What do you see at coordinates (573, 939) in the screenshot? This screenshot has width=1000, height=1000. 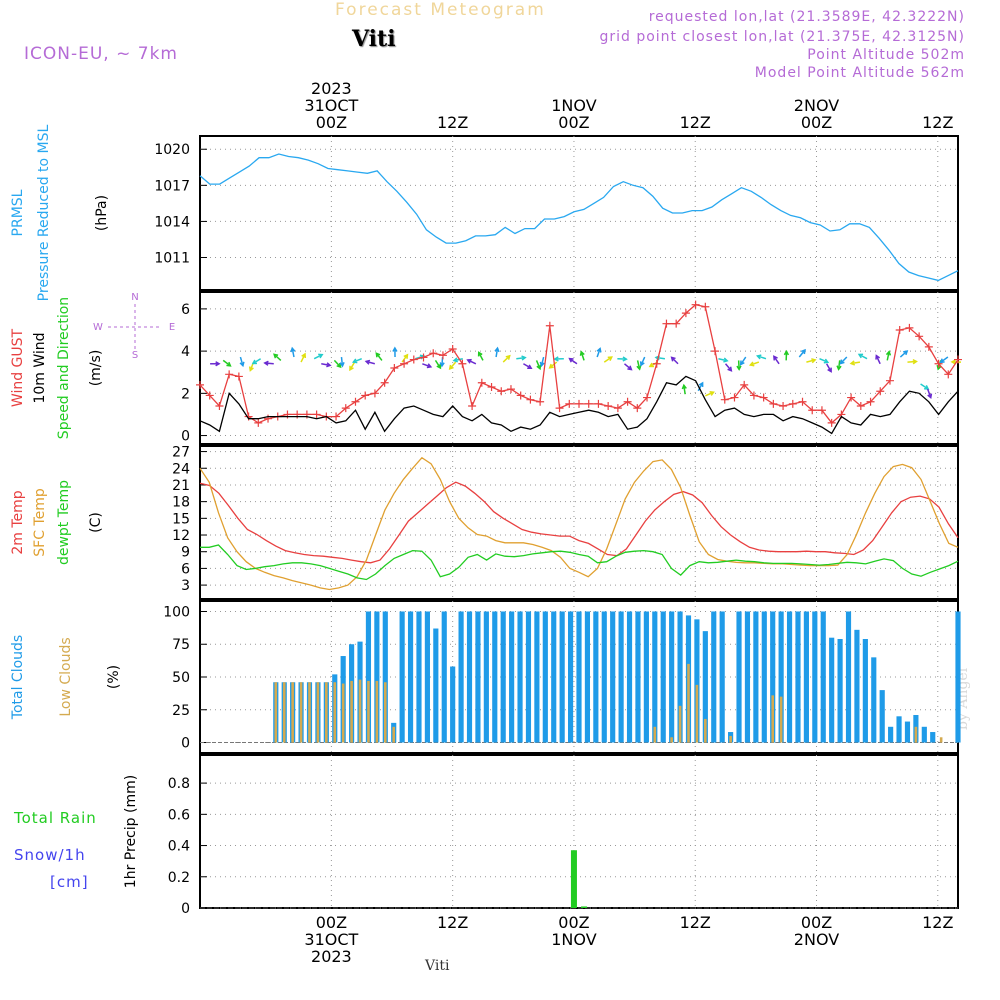 I see `bottom-time-label: 1NOV` at bounding box center [573, 939].